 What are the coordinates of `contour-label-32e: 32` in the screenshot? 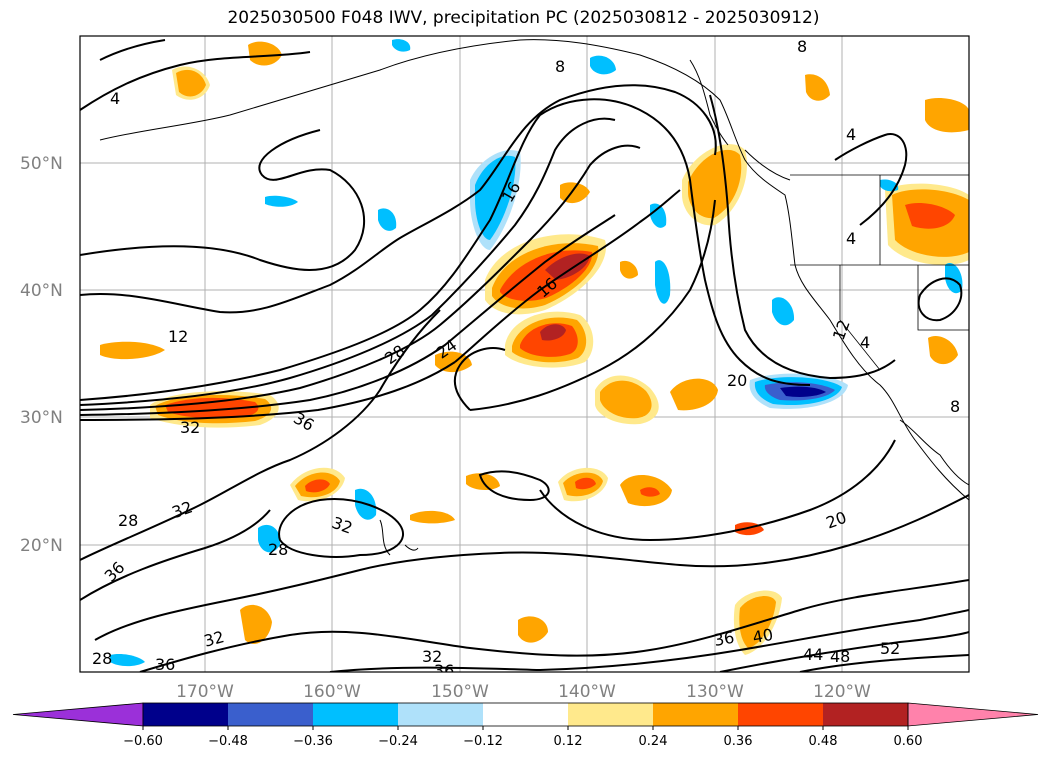 It's located at (432, 656).